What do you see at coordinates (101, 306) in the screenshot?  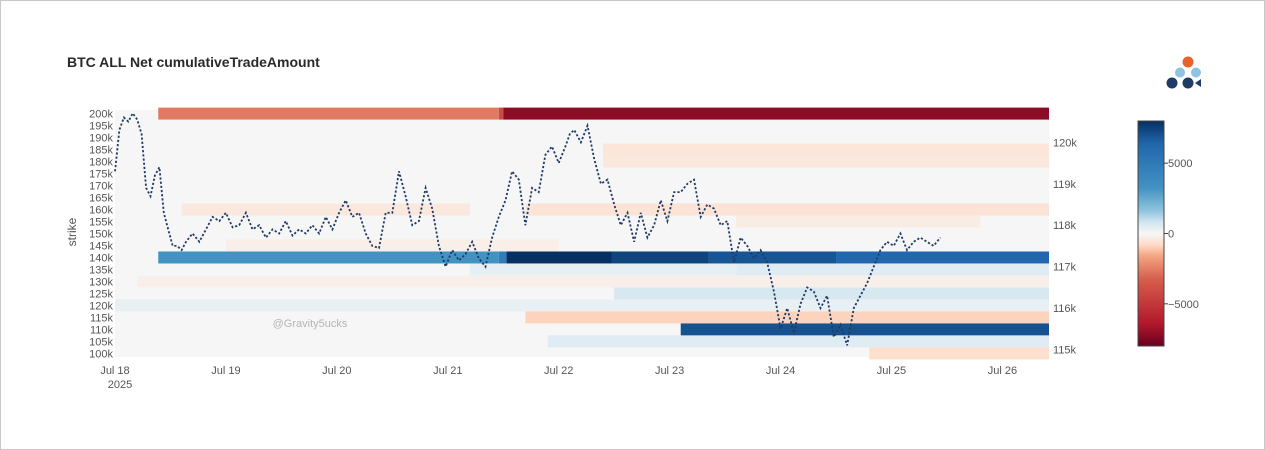 I see `strike-tick-label: 120k` at bounding box center [101, 306].